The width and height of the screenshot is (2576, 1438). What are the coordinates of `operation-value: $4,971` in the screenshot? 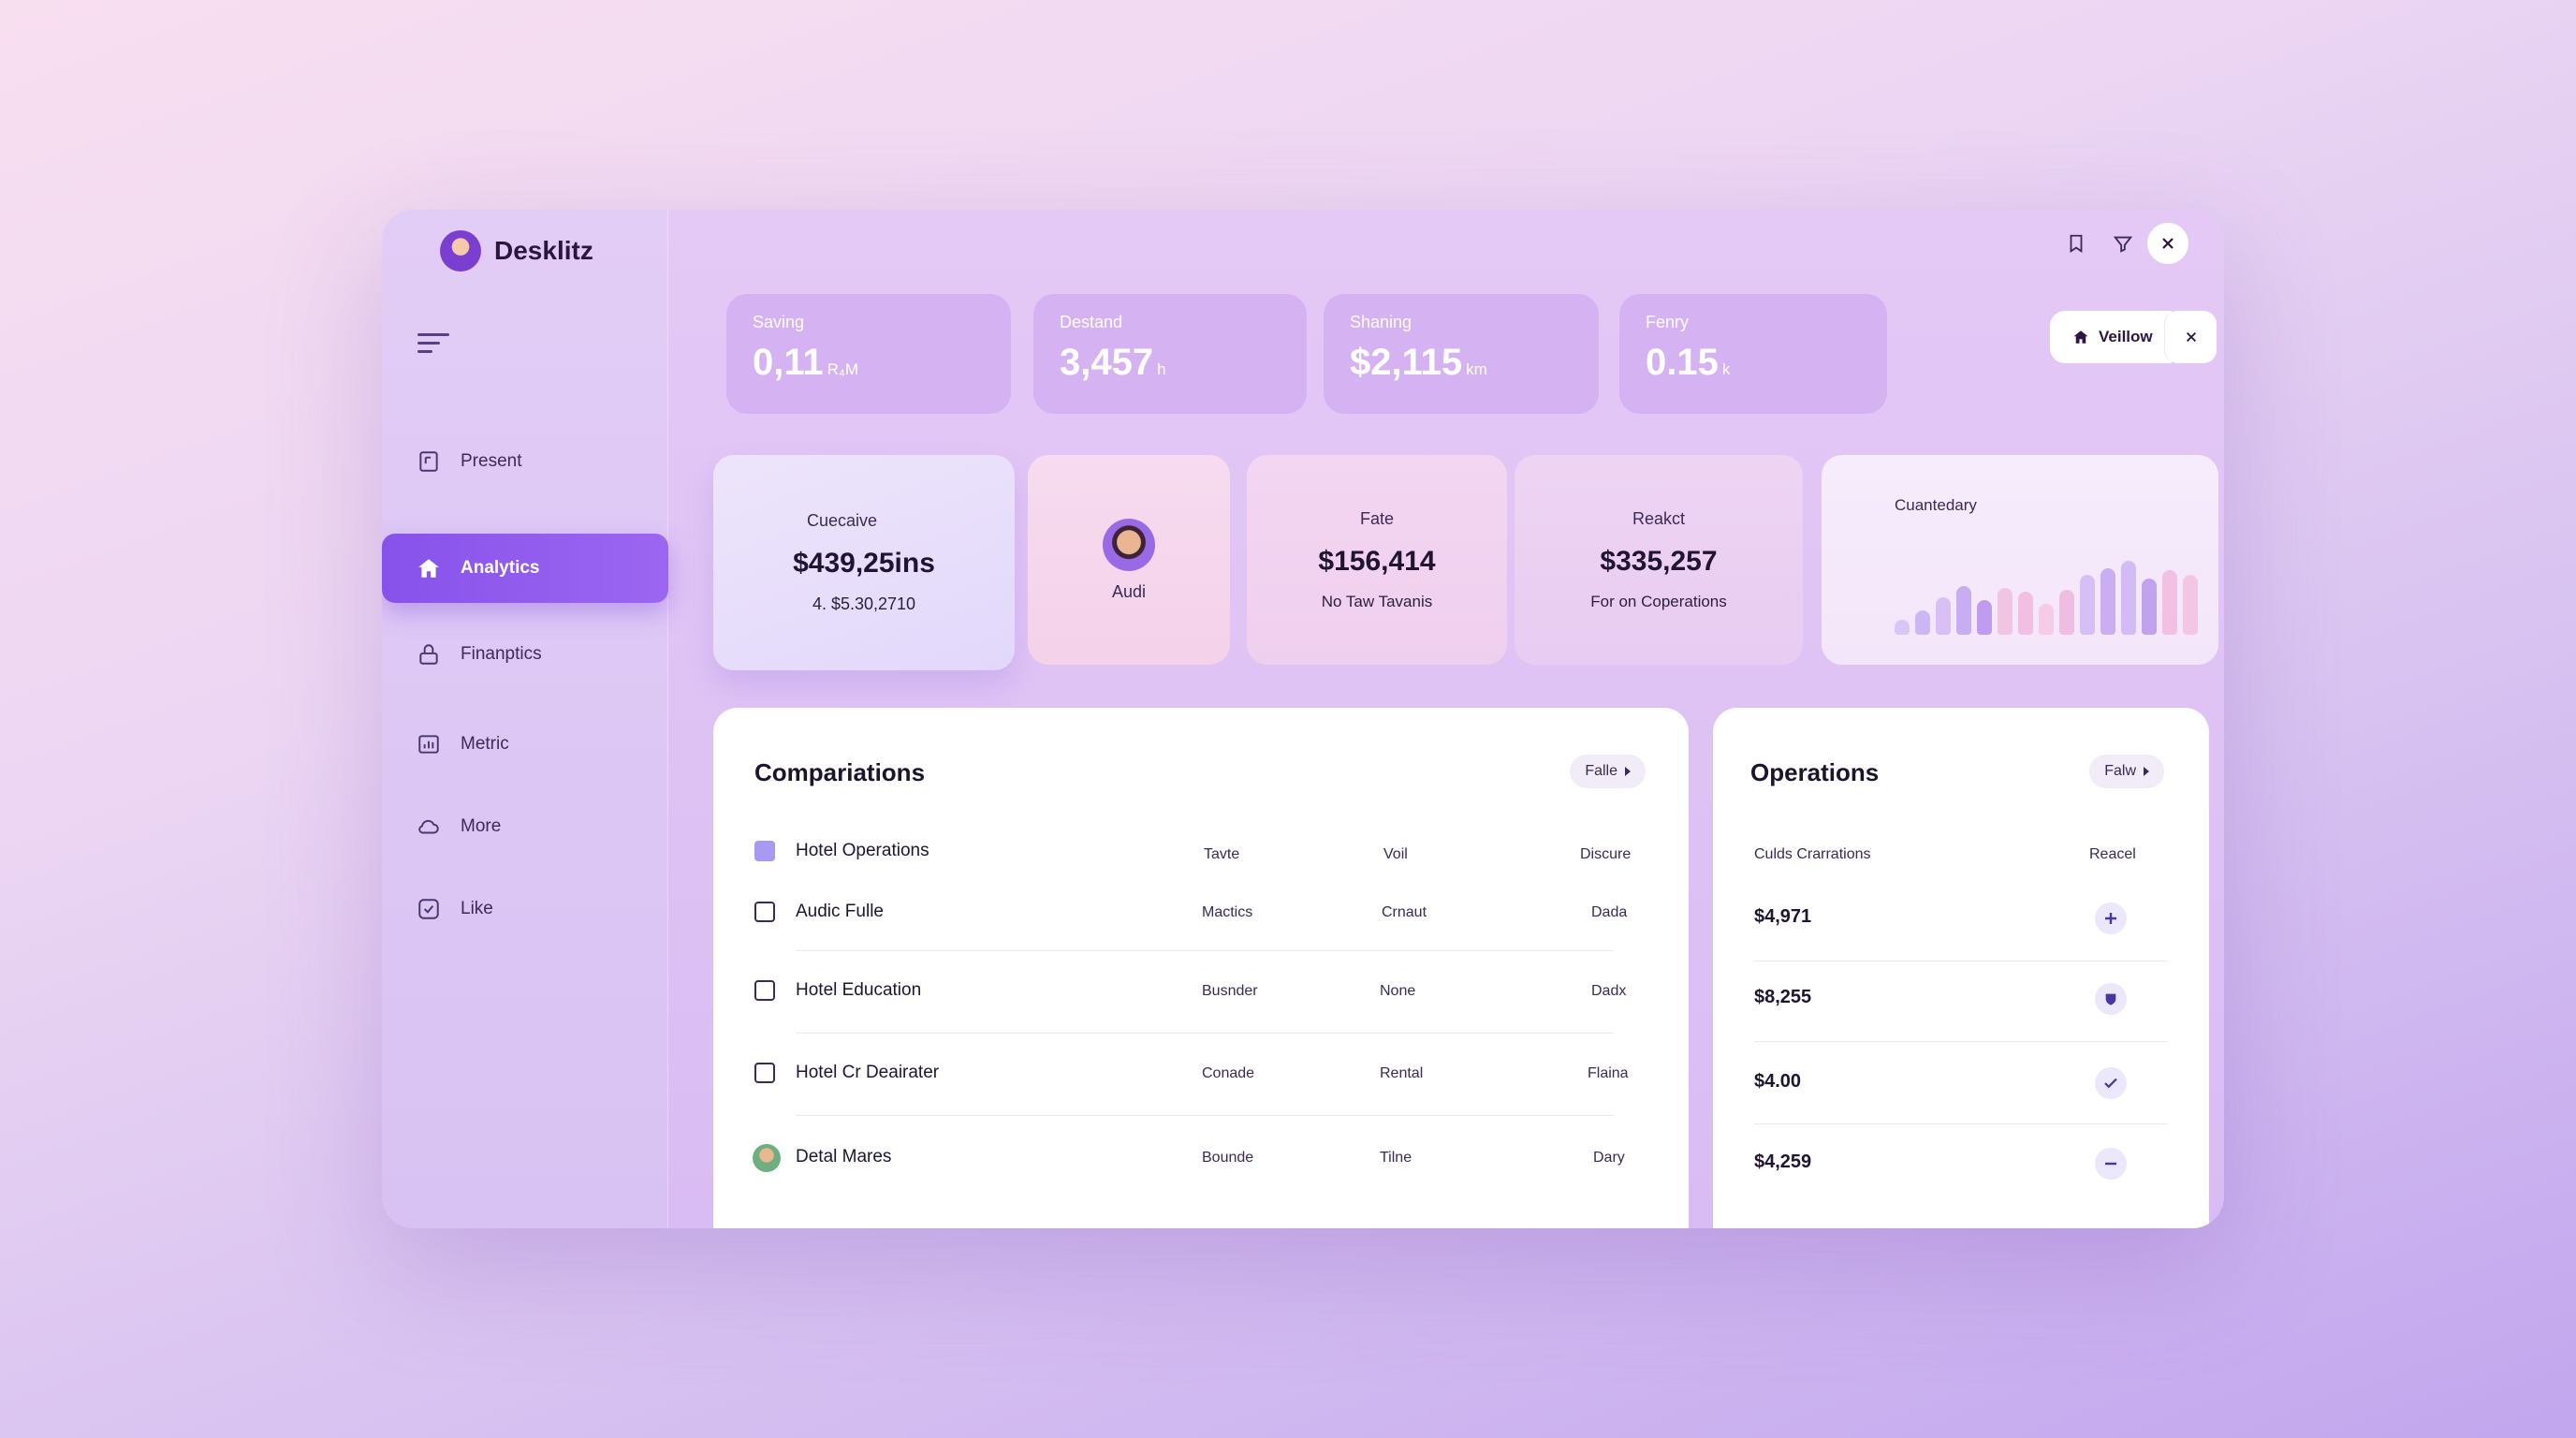 It's located at (1783, 916).